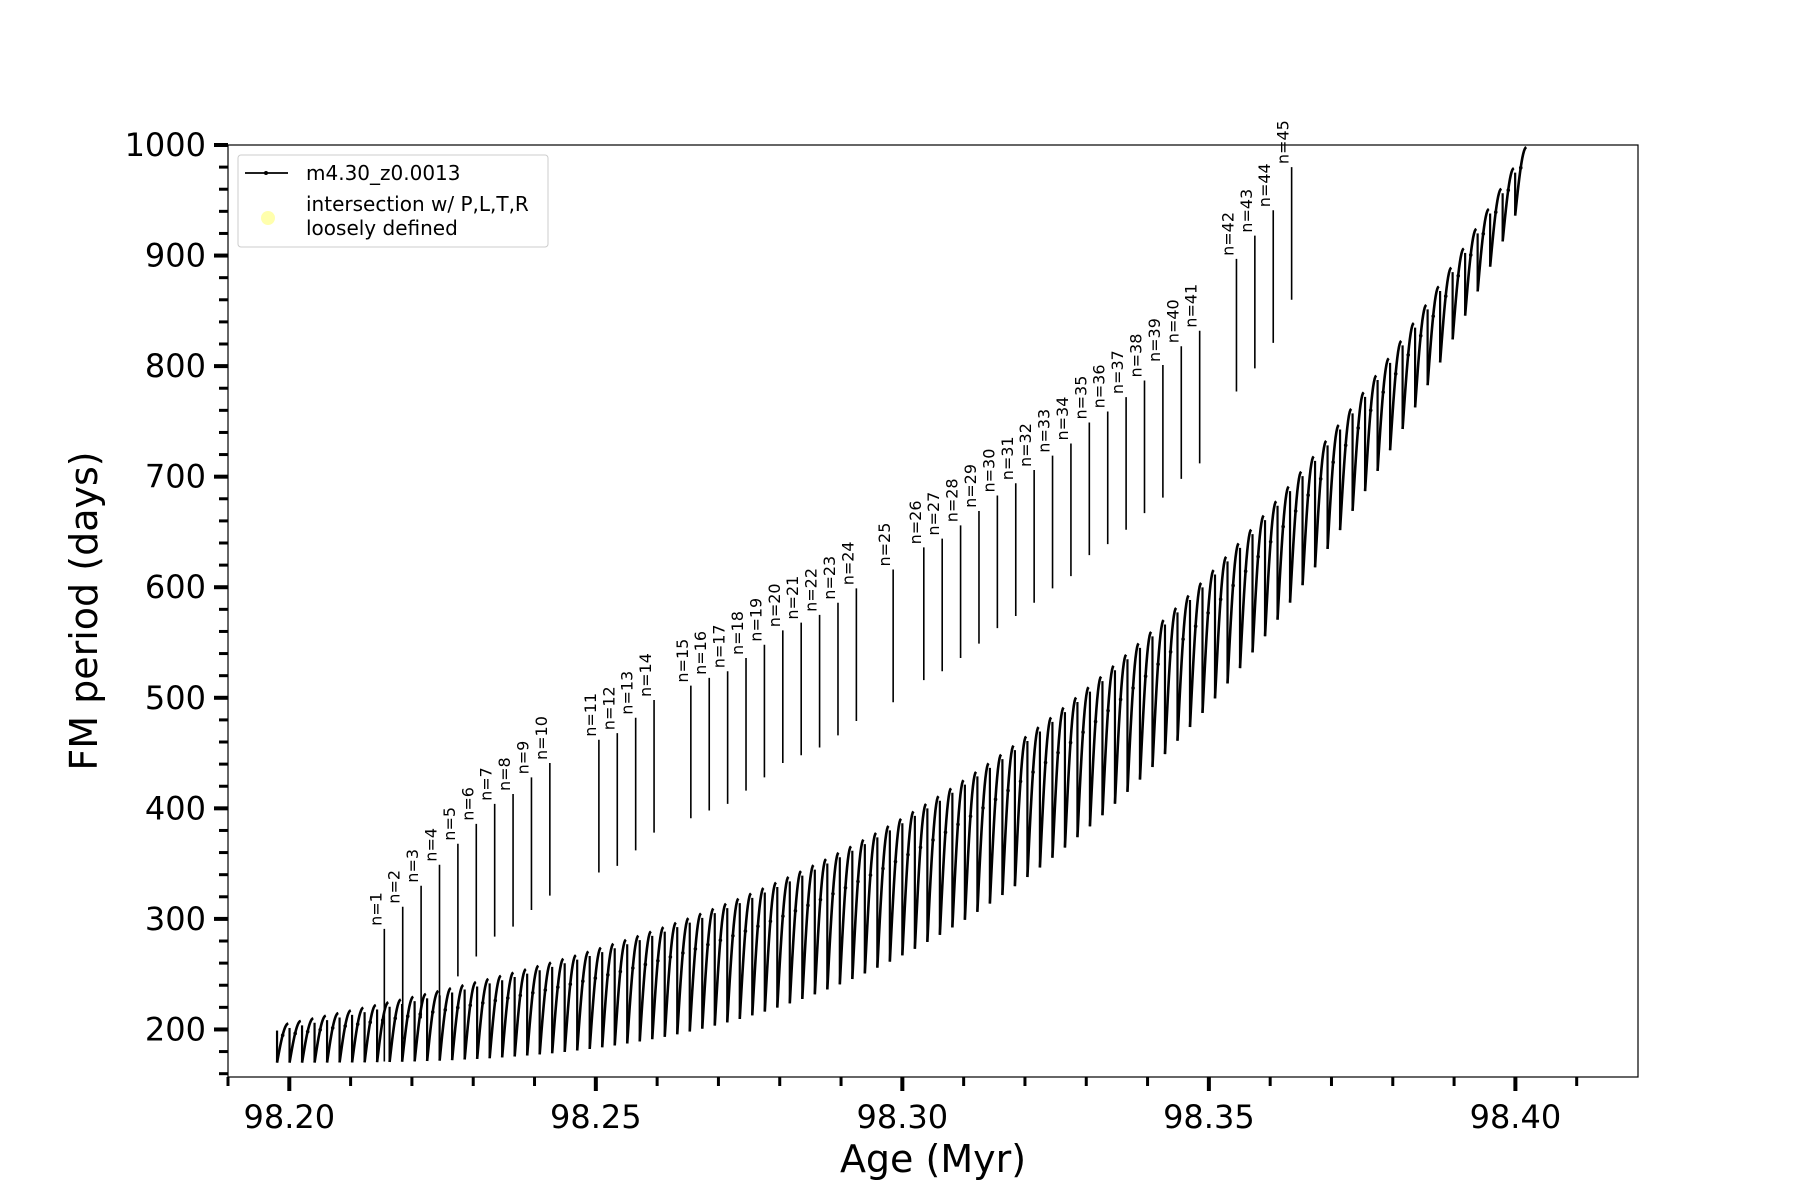  Describe the element at coordinates (884, 545) in the screenshot. I see `annotation-label: n=25` at that location.